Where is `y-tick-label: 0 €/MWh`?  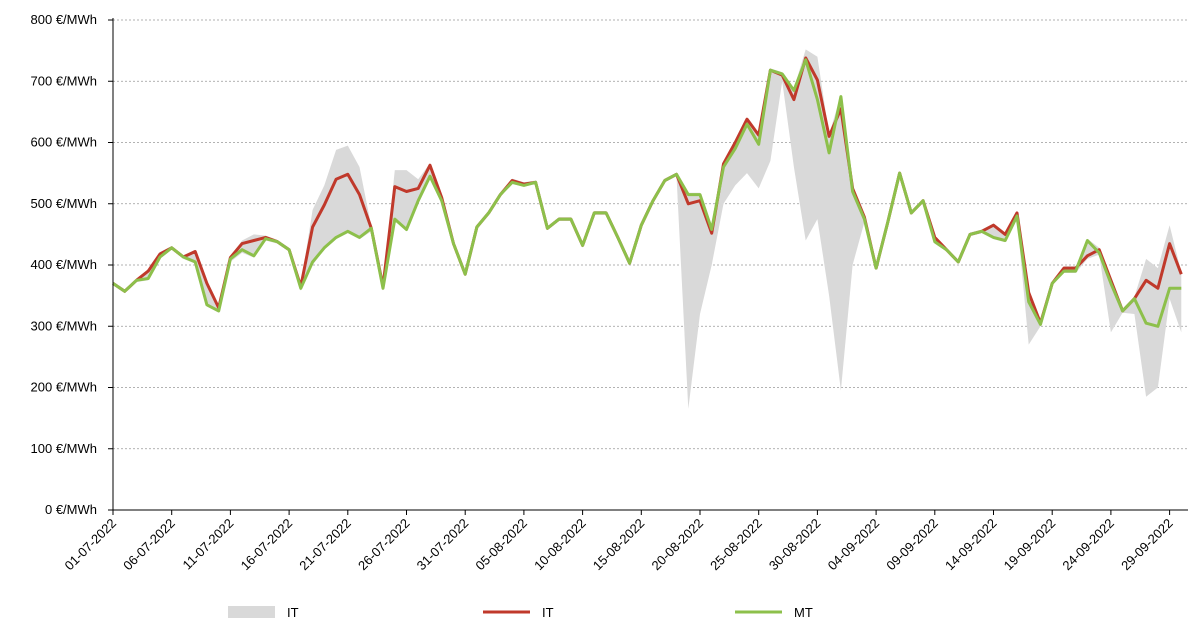
y-tick-label: 0 €/MWh is located at coordinates (71, 509).